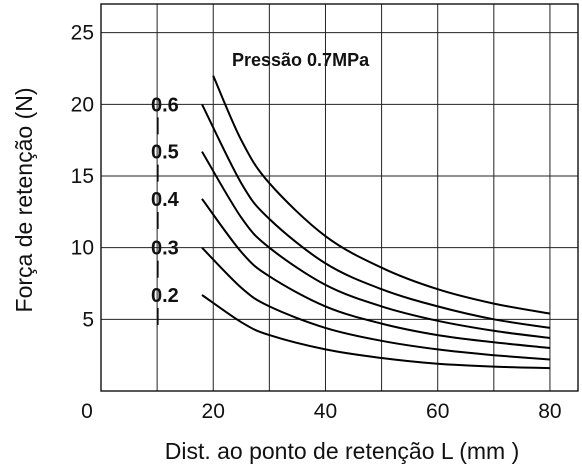 The image size is (582, 474). I want to click on y-tick-label: 10, so click(82, 248).